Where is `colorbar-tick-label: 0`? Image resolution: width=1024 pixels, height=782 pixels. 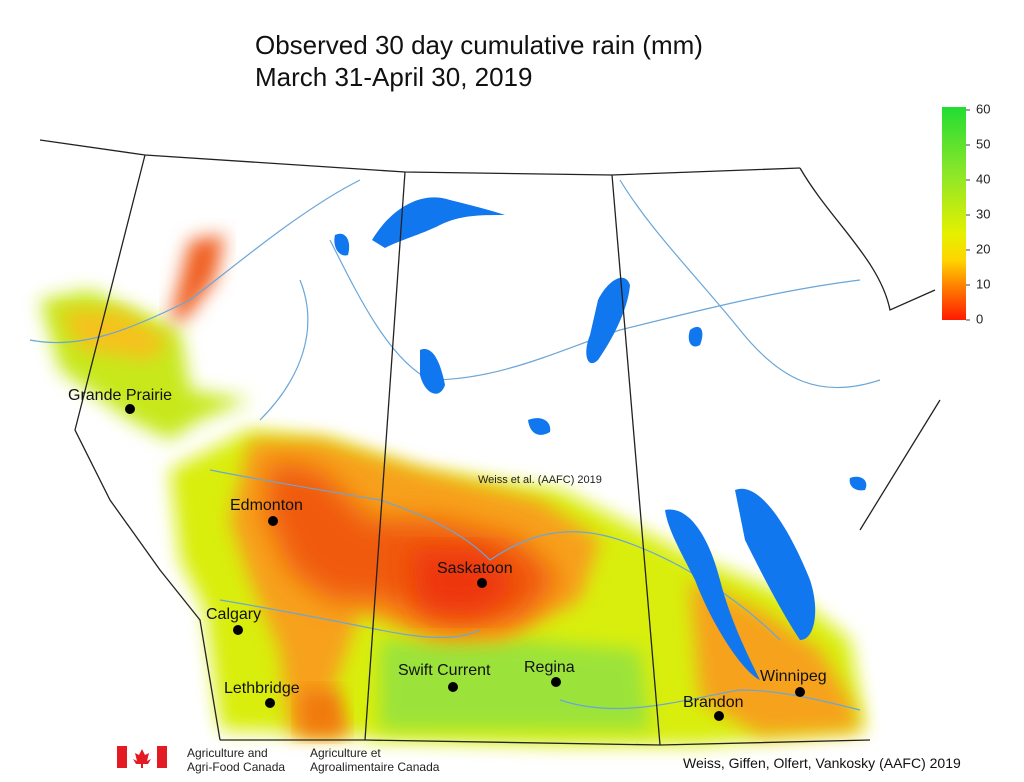 colorbar-tick-label: 0 is located at coordinates (979, 318).